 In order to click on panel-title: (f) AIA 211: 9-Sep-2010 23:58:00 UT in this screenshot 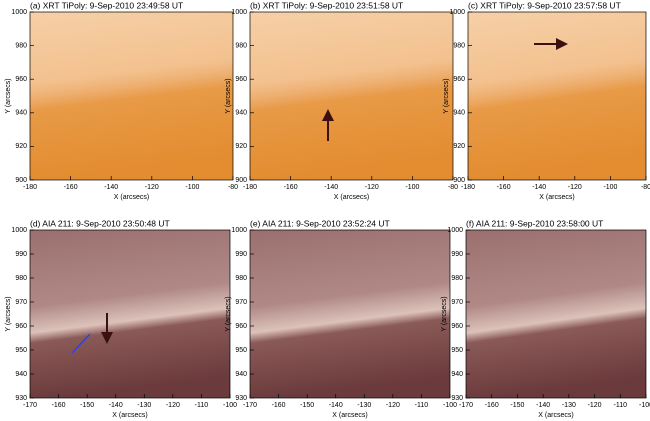, I will do `click(534, 223)`.